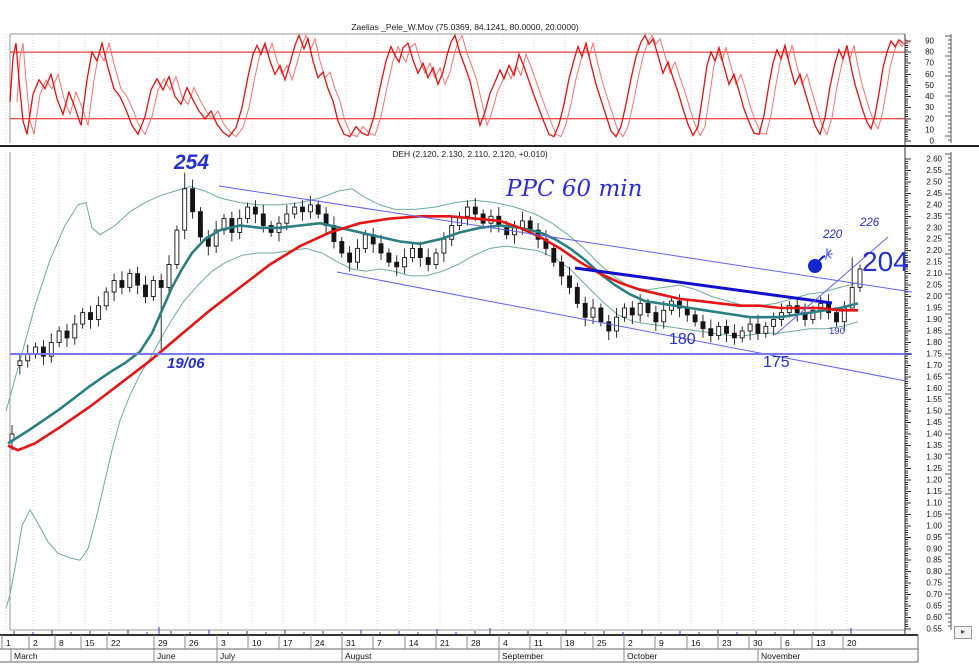 The width and height of the screenshot is (979, 665). Describe the element at coordinates (929, 96) in the screenshot. I see `indicator-axis-label: 40` at that location.